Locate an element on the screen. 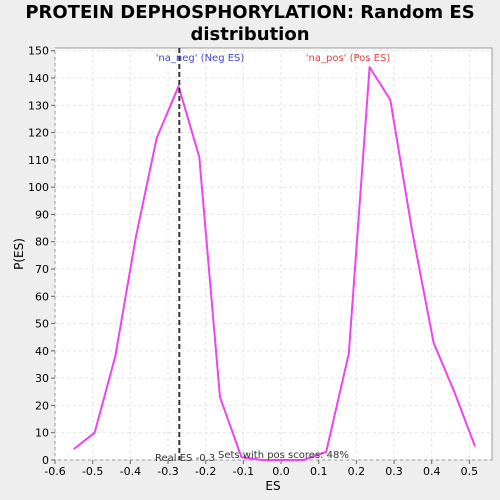  x-tick-label: -0.6 is located at coordinates (54, 471).